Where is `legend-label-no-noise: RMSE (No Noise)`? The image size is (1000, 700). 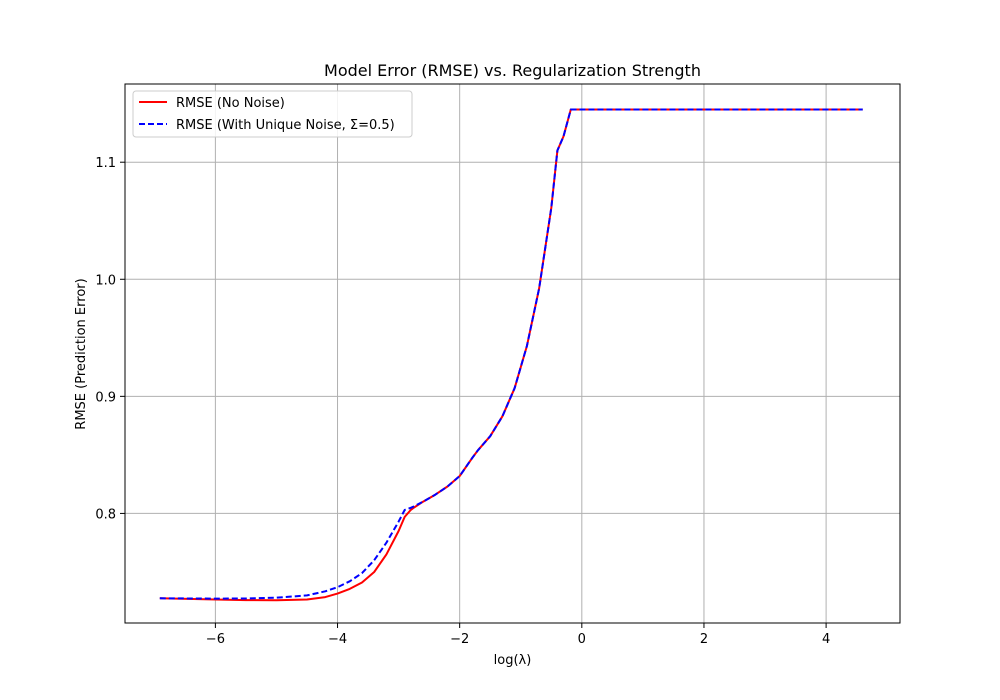 legend-label-no-noise: RMSE (No Noise) is located at coordinates (230, 103).